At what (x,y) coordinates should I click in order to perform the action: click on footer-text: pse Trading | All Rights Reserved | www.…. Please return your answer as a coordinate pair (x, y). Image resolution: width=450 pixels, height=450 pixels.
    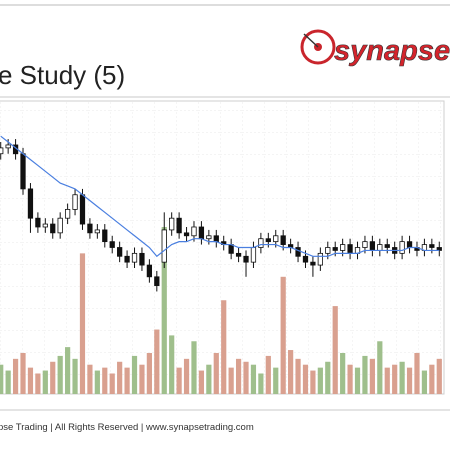
    Looking at the image, I should click on (127, 427).